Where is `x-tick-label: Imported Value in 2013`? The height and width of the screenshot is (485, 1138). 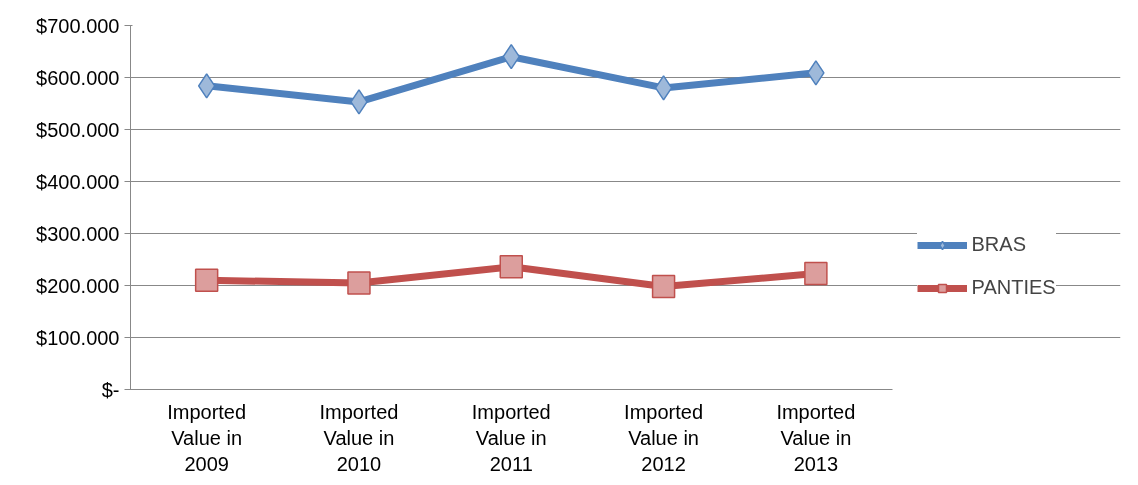
x-tick-label: Imported Value in 2013 is located at coordinates (816, 438).